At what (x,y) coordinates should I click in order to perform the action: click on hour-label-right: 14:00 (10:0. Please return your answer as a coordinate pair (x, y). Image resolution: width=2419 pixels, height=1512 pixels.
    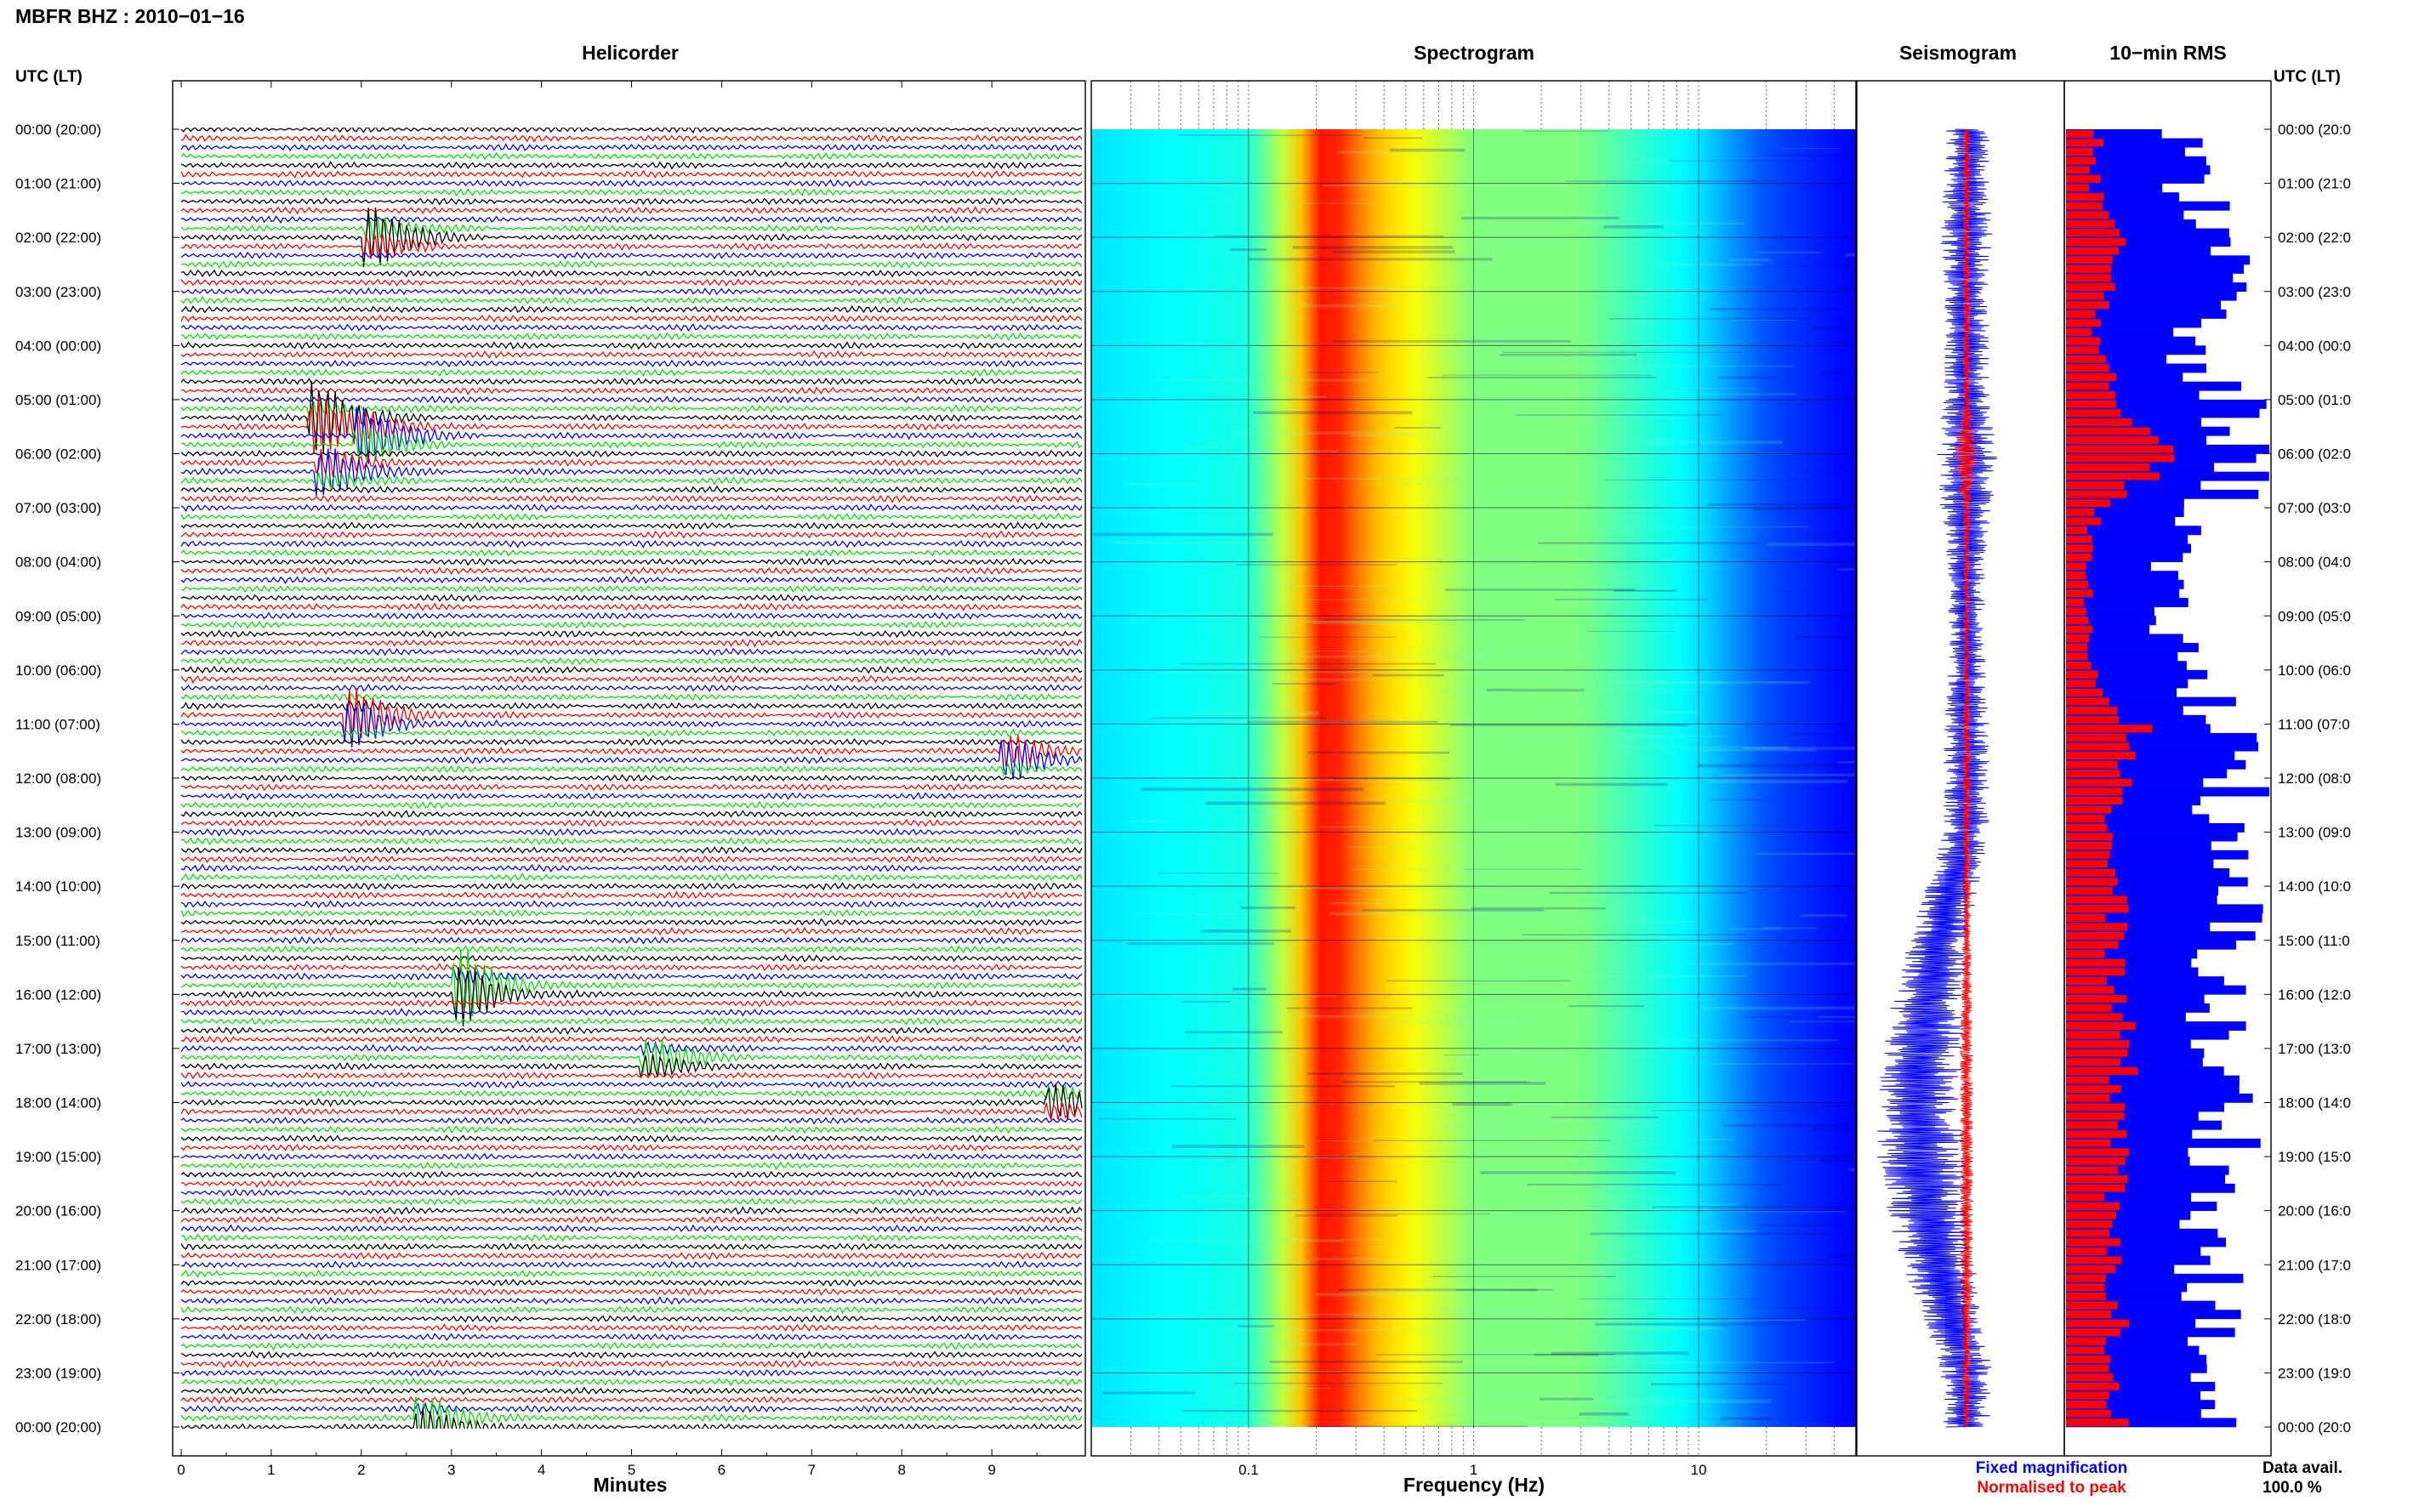
    Looking at the image, I should click on (2314, 886).